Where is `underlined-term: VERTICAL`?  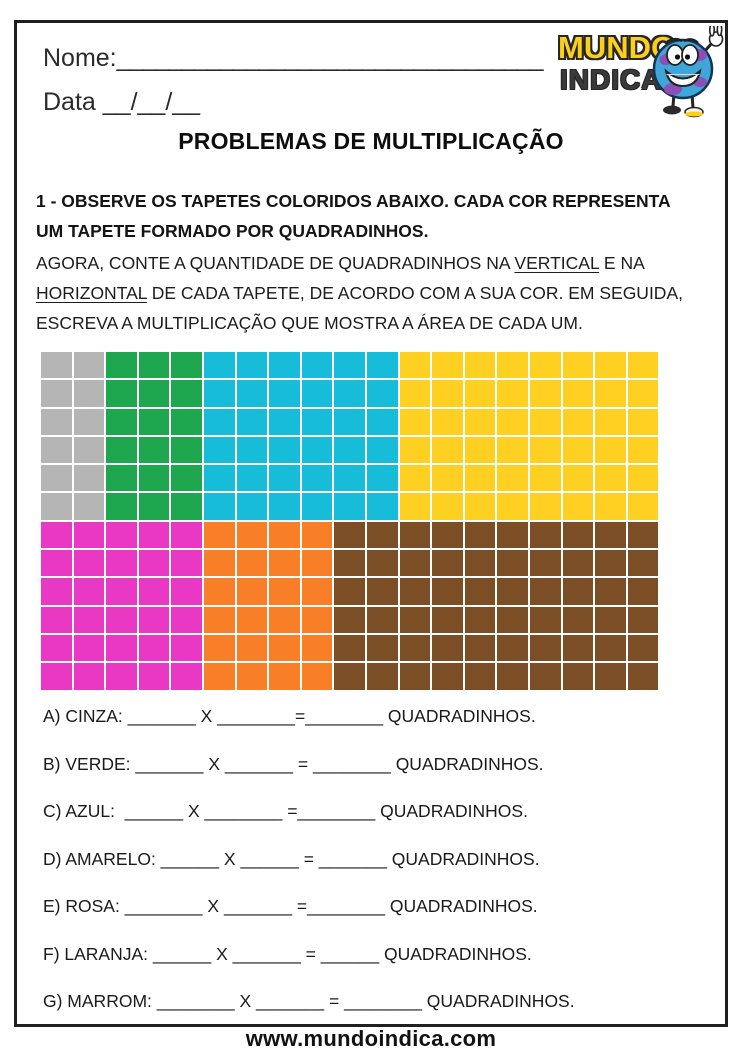
underlined-term: VERTICAL is located at coordinates (557, 263).